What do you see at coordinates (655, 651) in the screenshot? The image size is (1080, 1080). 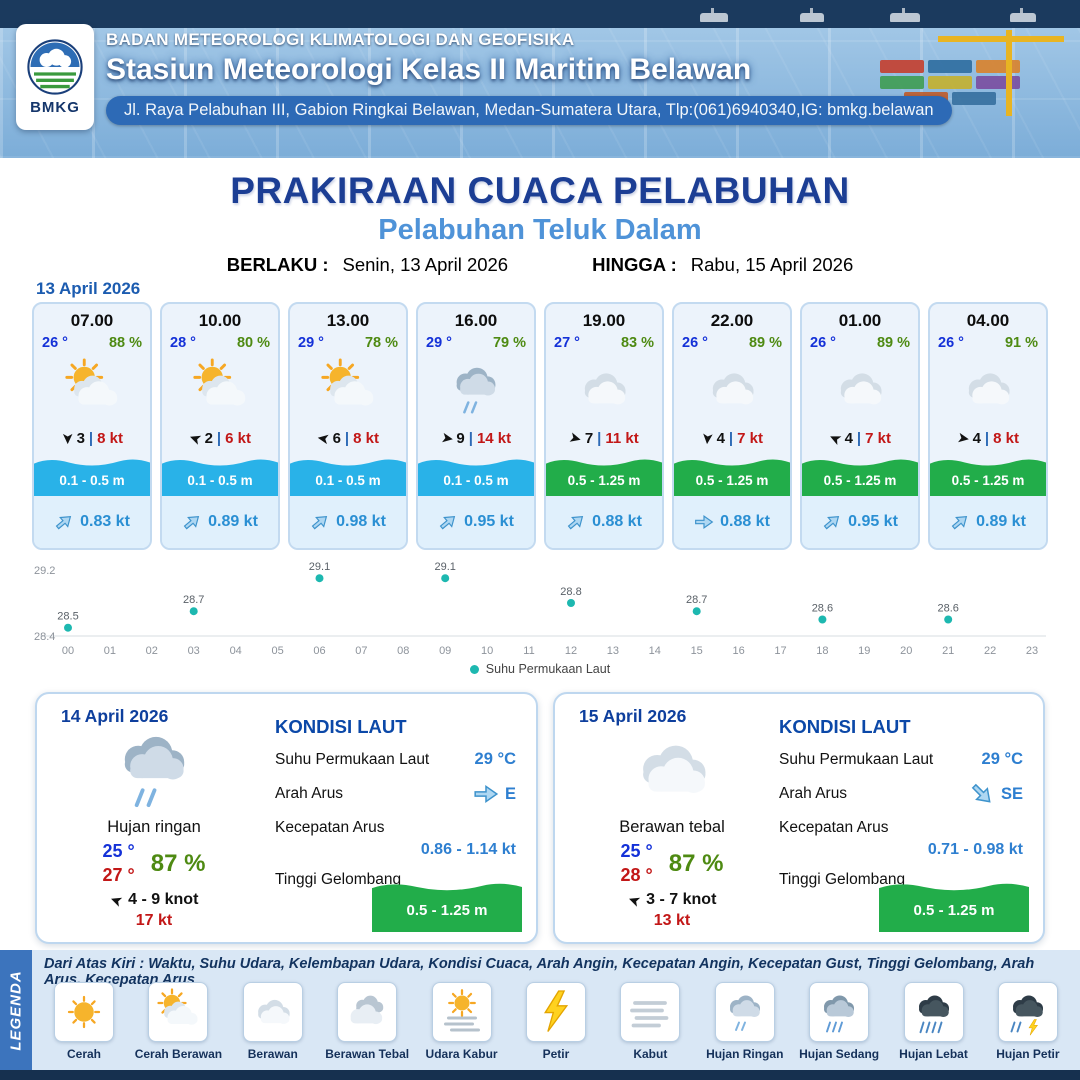 I see `svg-text: 14` at bounding box center [655, 651].